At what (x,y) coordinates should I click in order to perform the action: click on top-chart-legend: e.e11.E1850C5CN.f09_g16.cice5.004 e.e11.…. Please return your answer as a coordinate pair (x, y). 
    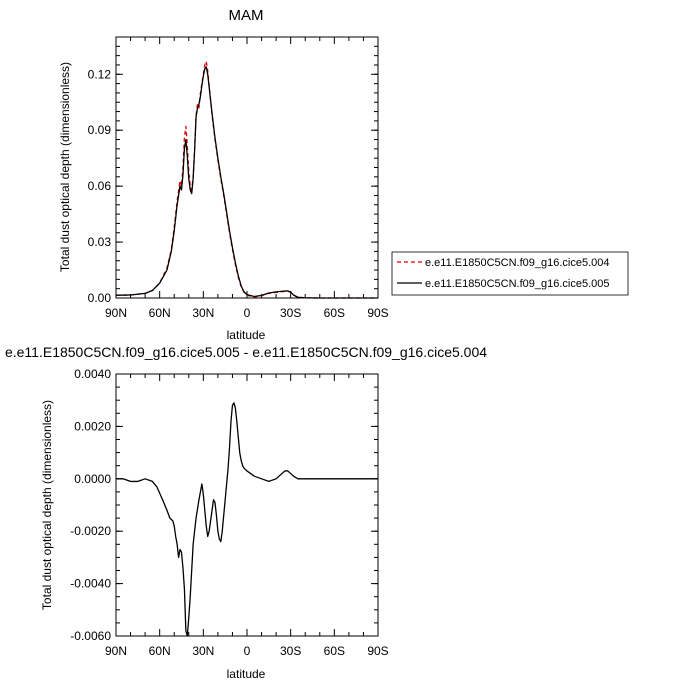
    Looking at the image, I should click on (510, 273).